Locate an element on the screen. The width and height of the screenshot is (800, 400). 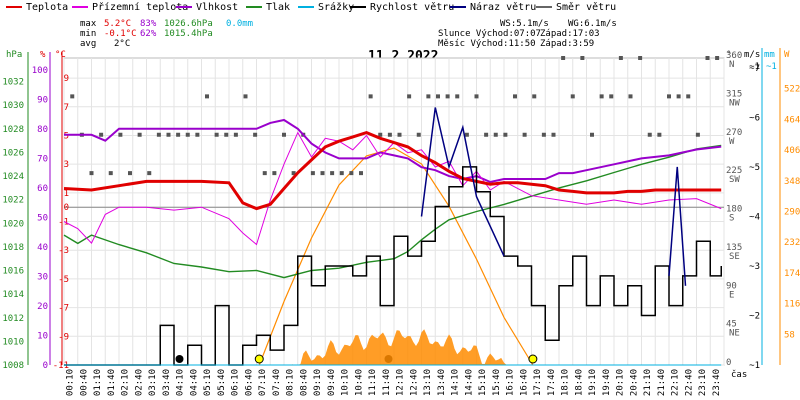
x-tick: 10:10 is located at coordinates (346, 382).